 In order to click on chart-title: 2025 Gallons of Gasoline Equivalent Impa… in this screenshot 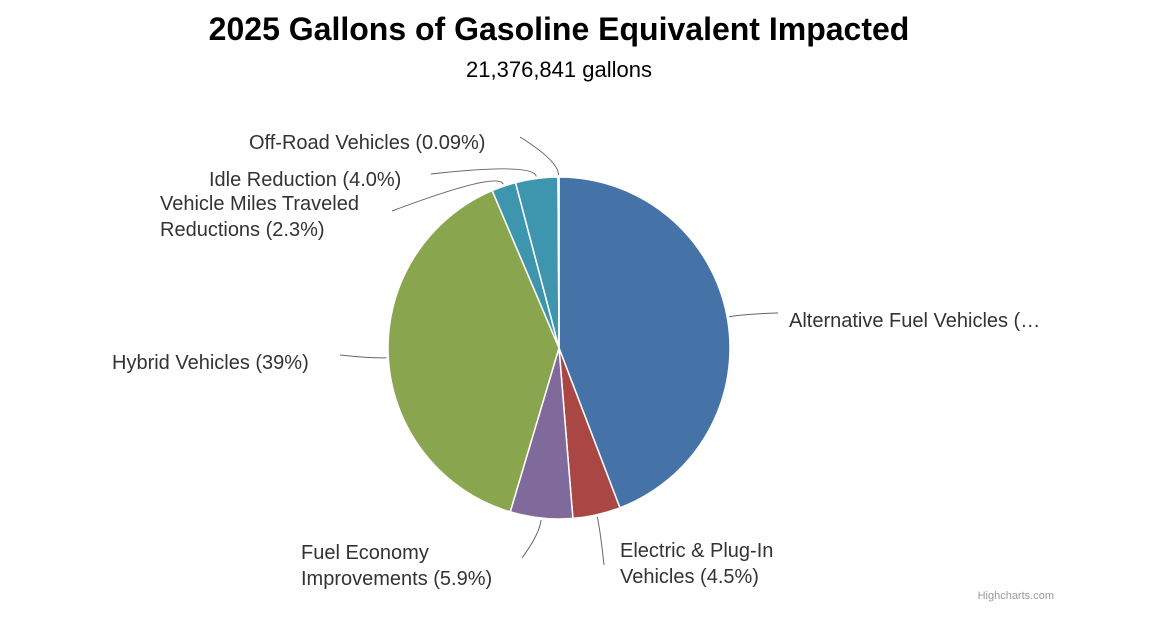, I will do `click(559, 29)`.